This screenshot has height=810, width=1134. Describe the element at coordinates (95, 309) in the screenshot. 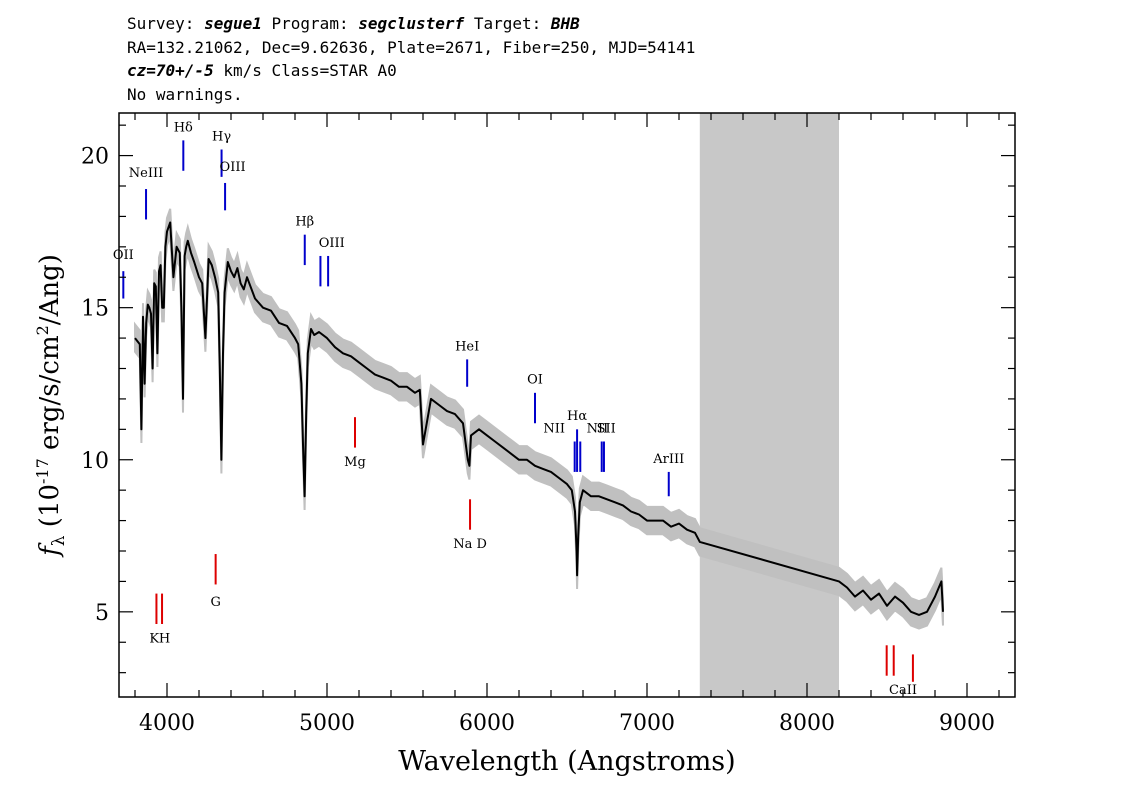

I see `y-tick-label: 15` at that location.